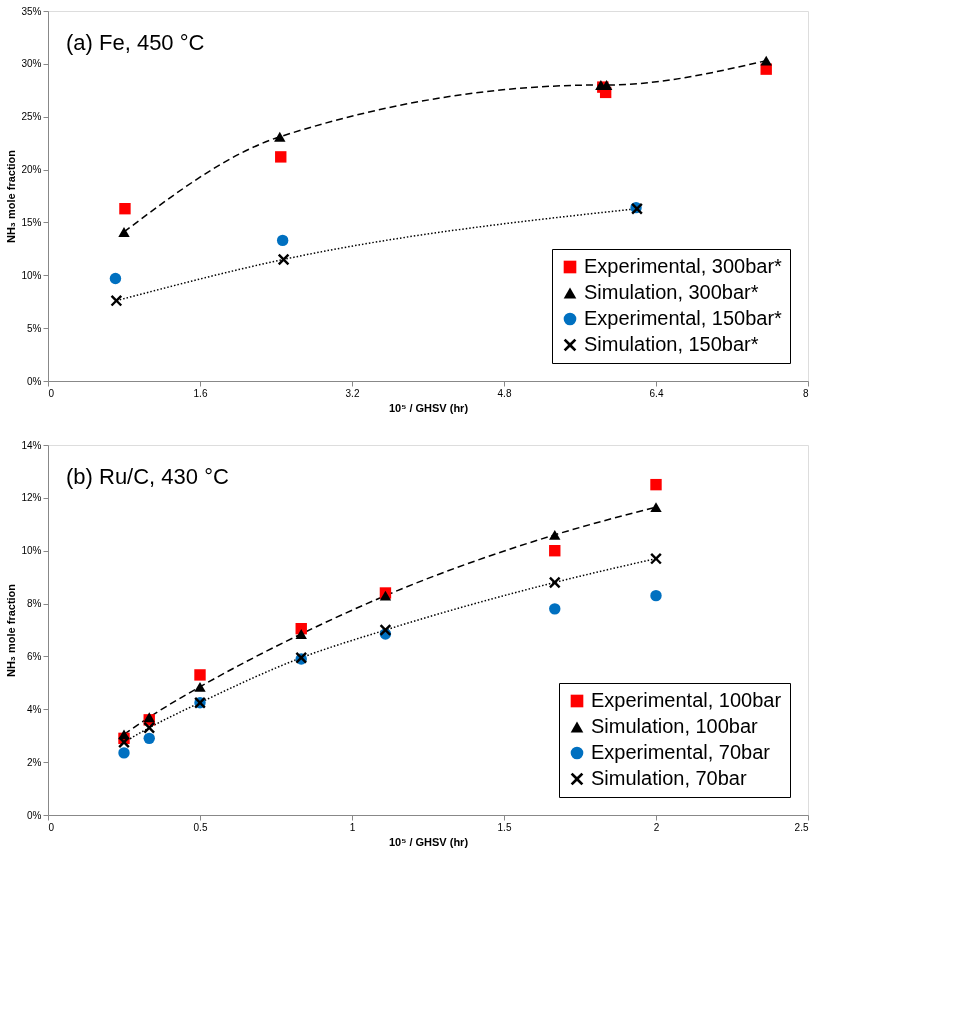  What do you see at coordinates (504, 827) in the screenshot?
I see `x-tick-label: 1.5` at bounding box center [504, 827].